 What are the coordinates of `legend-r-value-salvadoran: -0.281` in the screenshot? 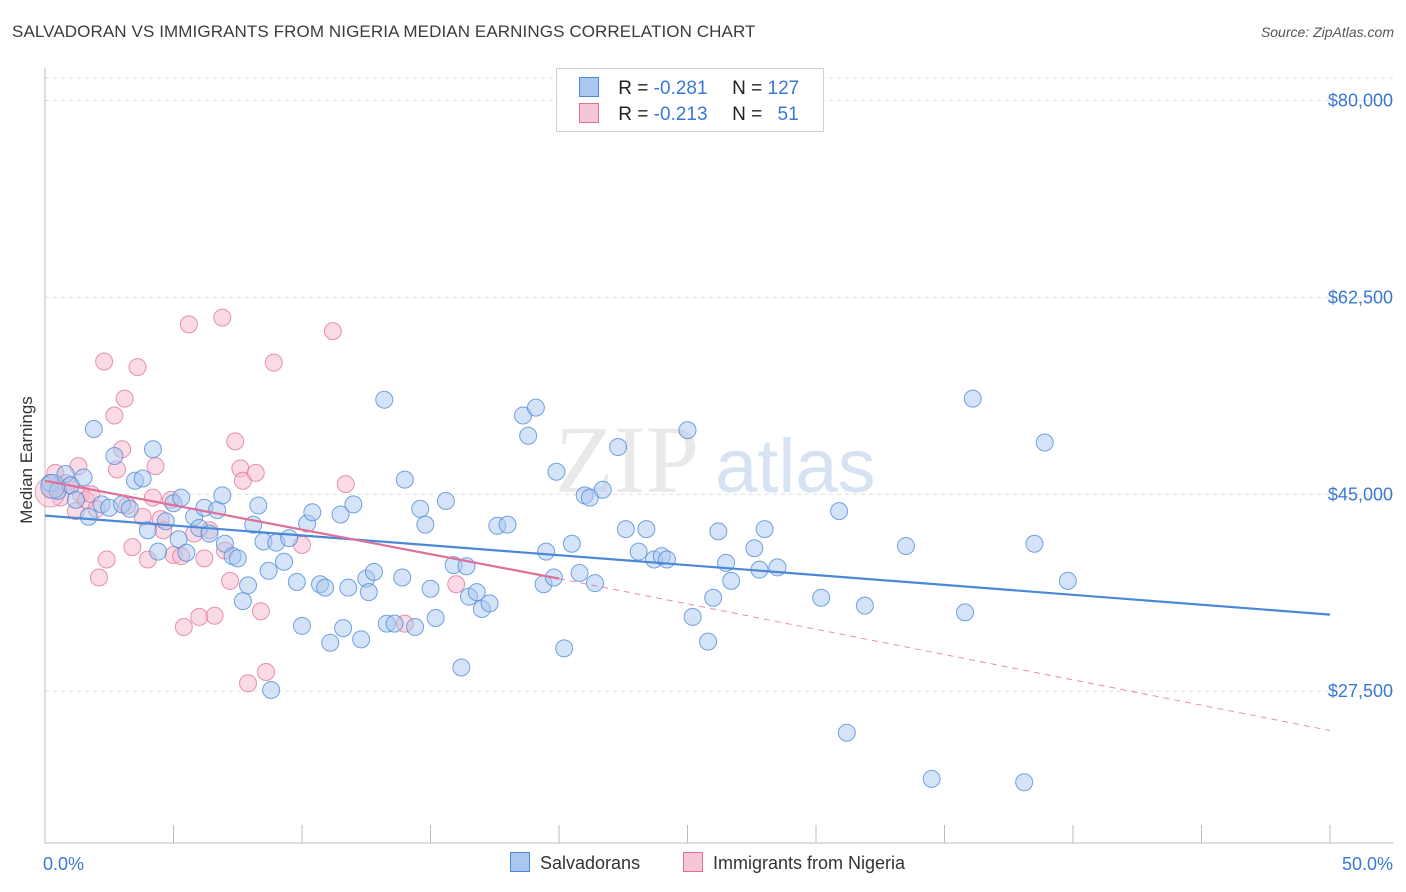 It's located at (680, 88).